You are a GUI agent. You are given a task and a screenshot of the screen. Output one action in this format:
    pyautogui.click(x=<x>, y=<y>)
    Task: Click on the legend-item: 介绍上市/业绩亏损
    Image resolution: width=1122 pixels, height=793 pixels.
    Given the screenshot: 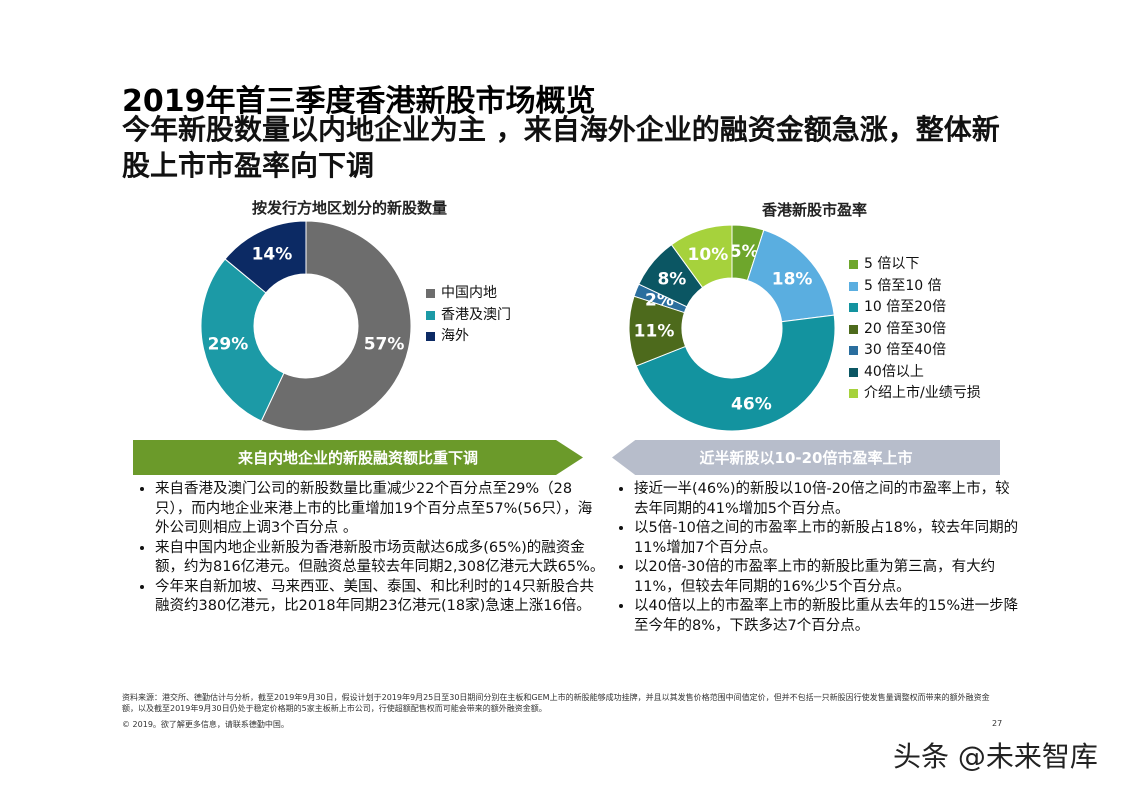 What is the action you would take?
    pyautogui.click(x=915, y=394)
    